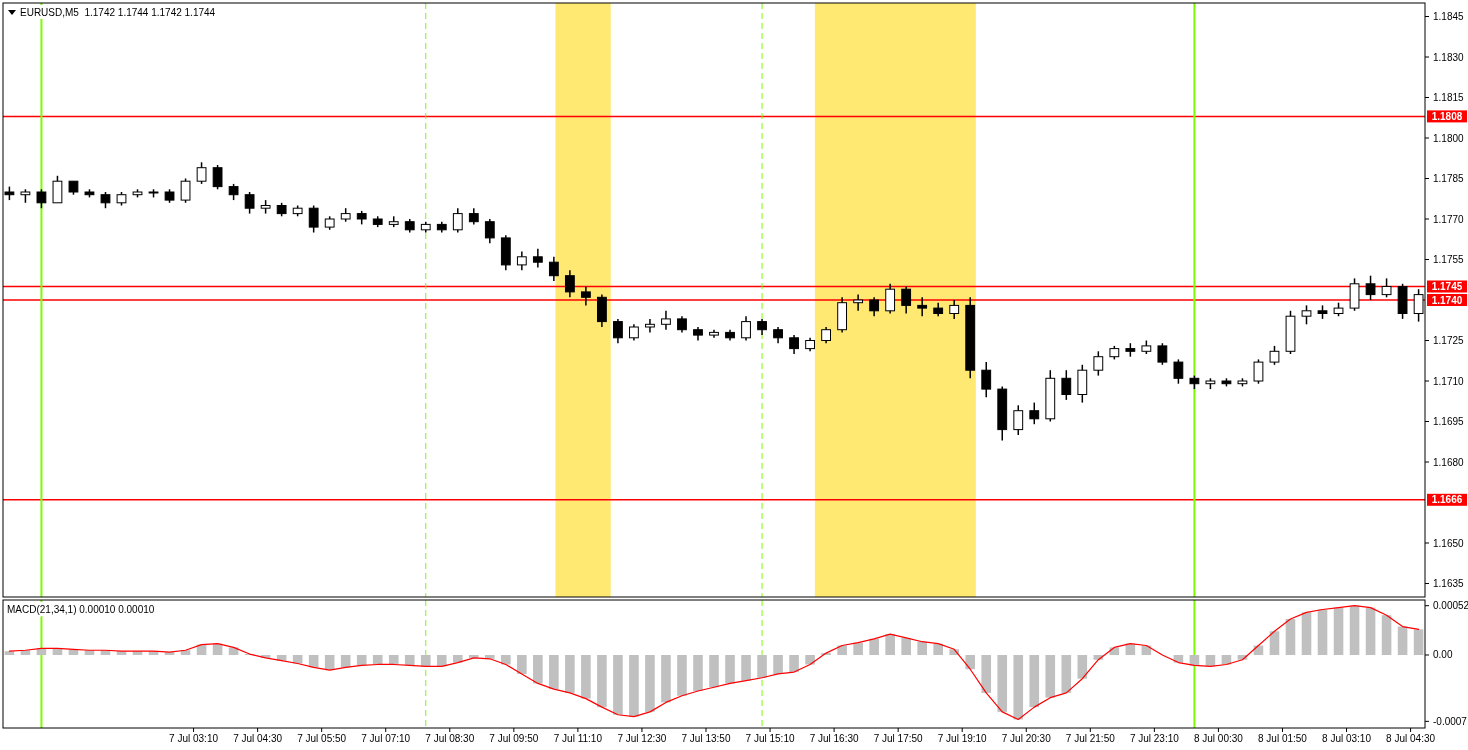 This screenshot has height=750, width=1468. Describe the element at coordinates (514, 738) in the screenshot. I see `x-tick-label: 7 Jul 09:50` at that location.